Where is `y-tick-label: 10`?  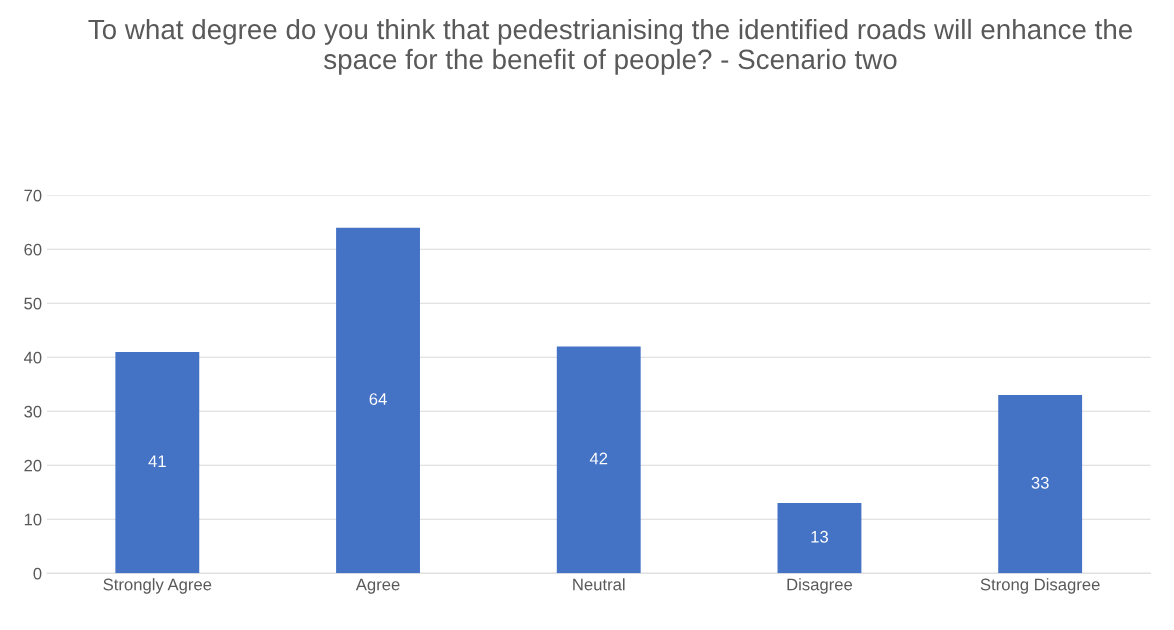 y-tick-label: 10 is located at coordinates (33, 519).